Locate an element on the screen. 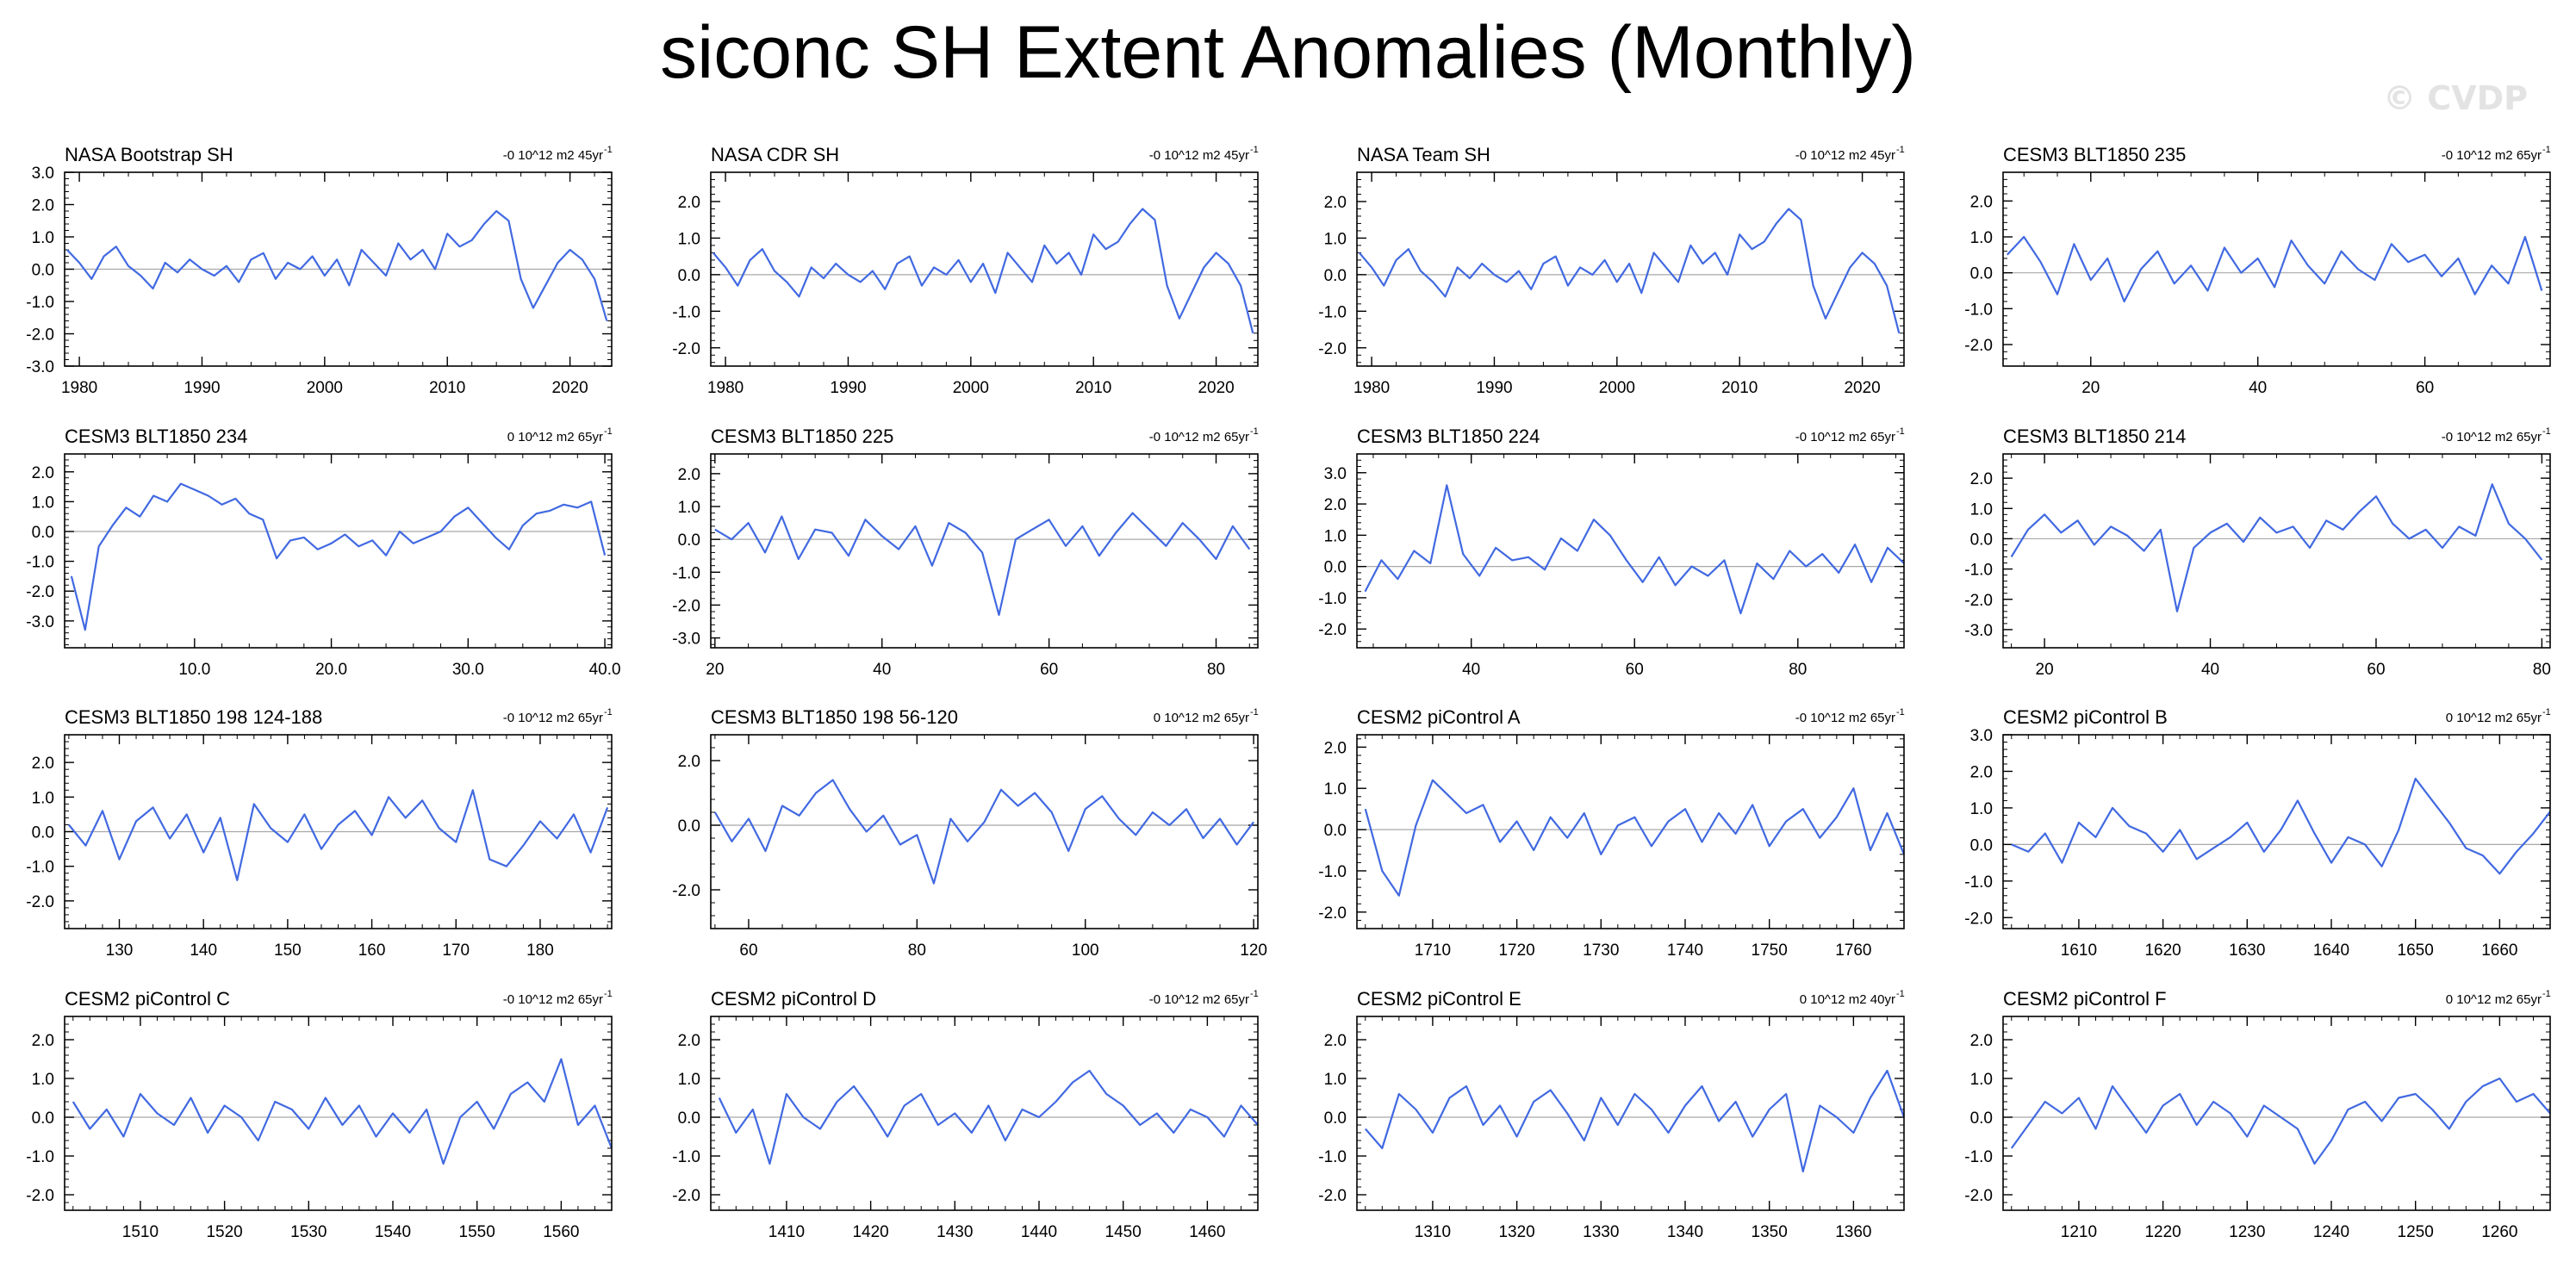 This screenshot has width=2576, height=1274. x-tick-label: 30.0 is located at coordinates (468, 670).